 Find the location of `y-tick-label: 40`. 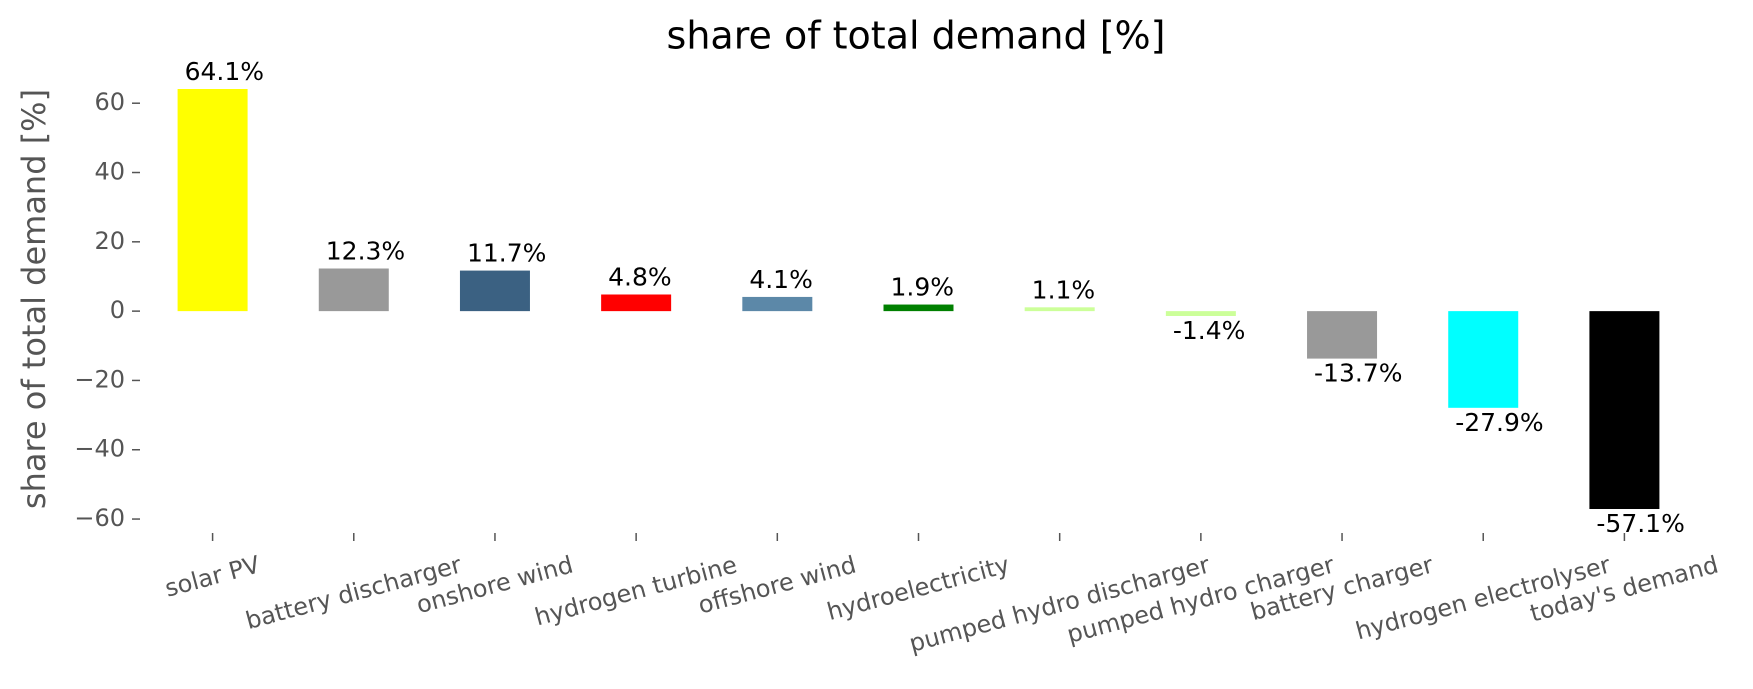

y-tick-label: 40 is located at coordinates (109, 172).